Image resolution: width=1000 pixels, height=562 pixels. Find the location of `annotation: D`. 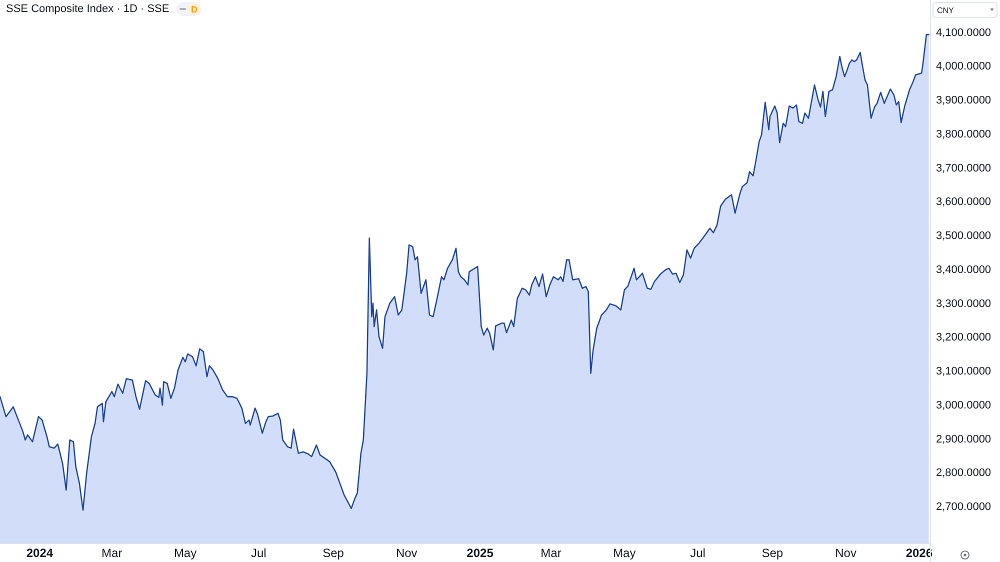

annotation: D is located at coordinates (194, 9).